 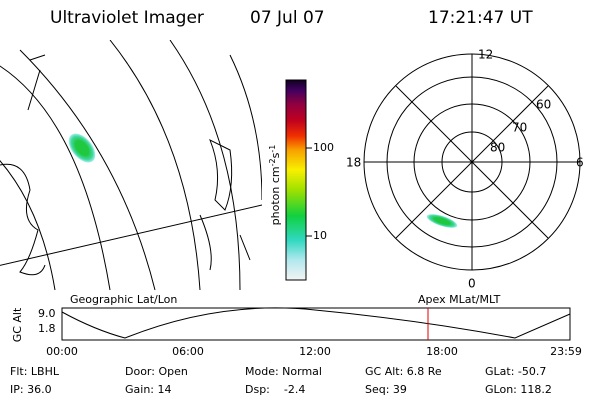 I want to click on timeline-label: Geographic Lat/Lon, so click(x=123, y=299).